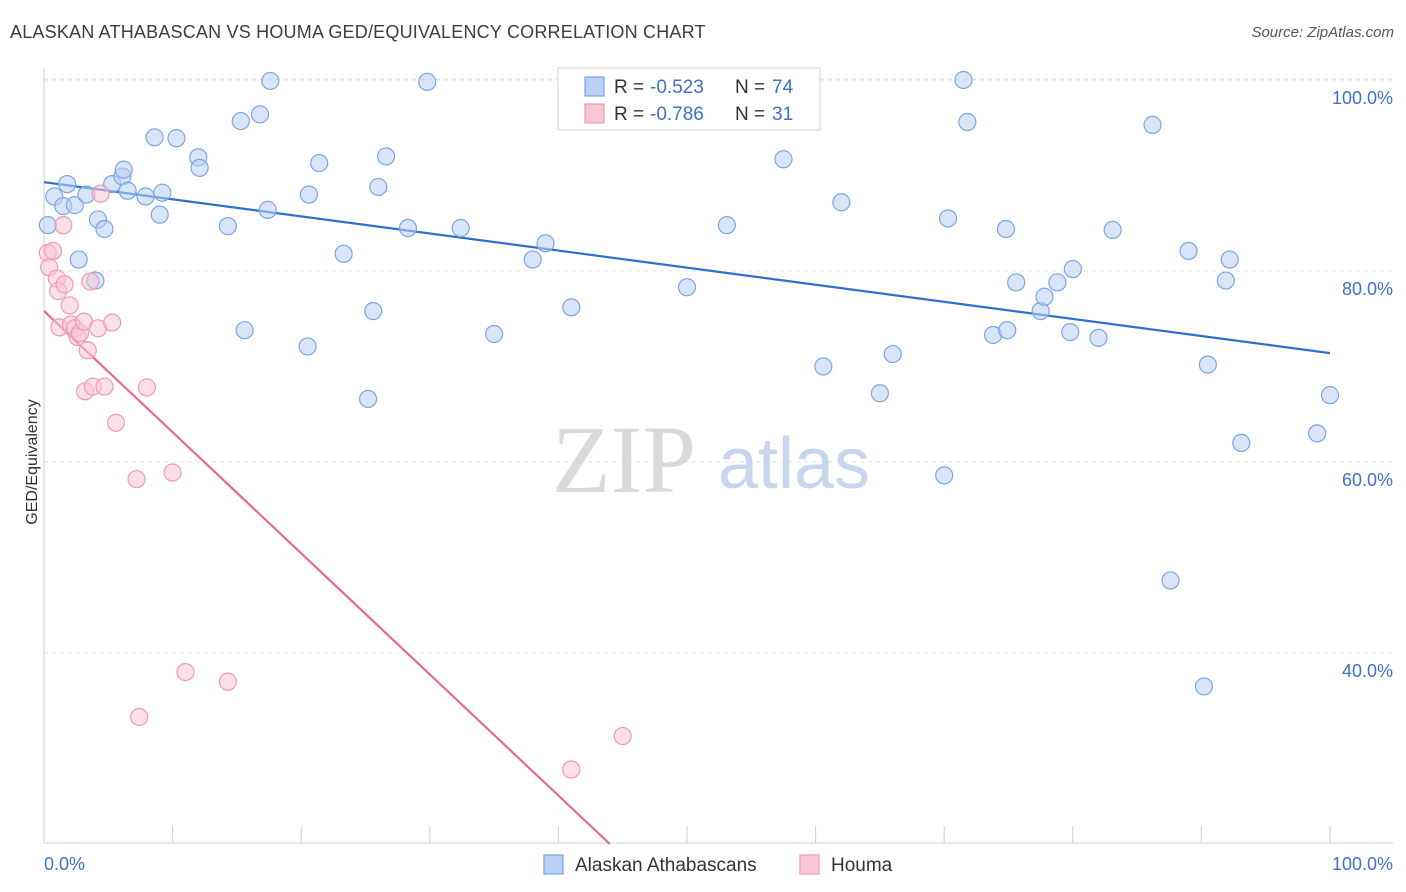 This screenshot has height=892, width=1406. What do you see at coordinates (677, 87) in the screenshot?
I see `legend-r-value-1: -0.523` at bounding box center [677, 87].